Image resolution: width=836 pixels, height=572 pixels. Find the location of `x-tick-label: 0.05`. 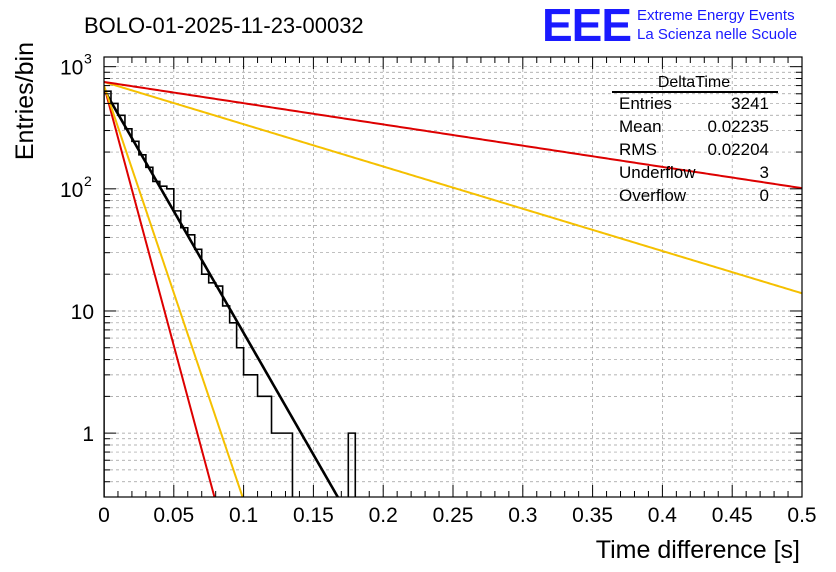

x-tick-label: 0.05 is located at coordinates (173, 515).